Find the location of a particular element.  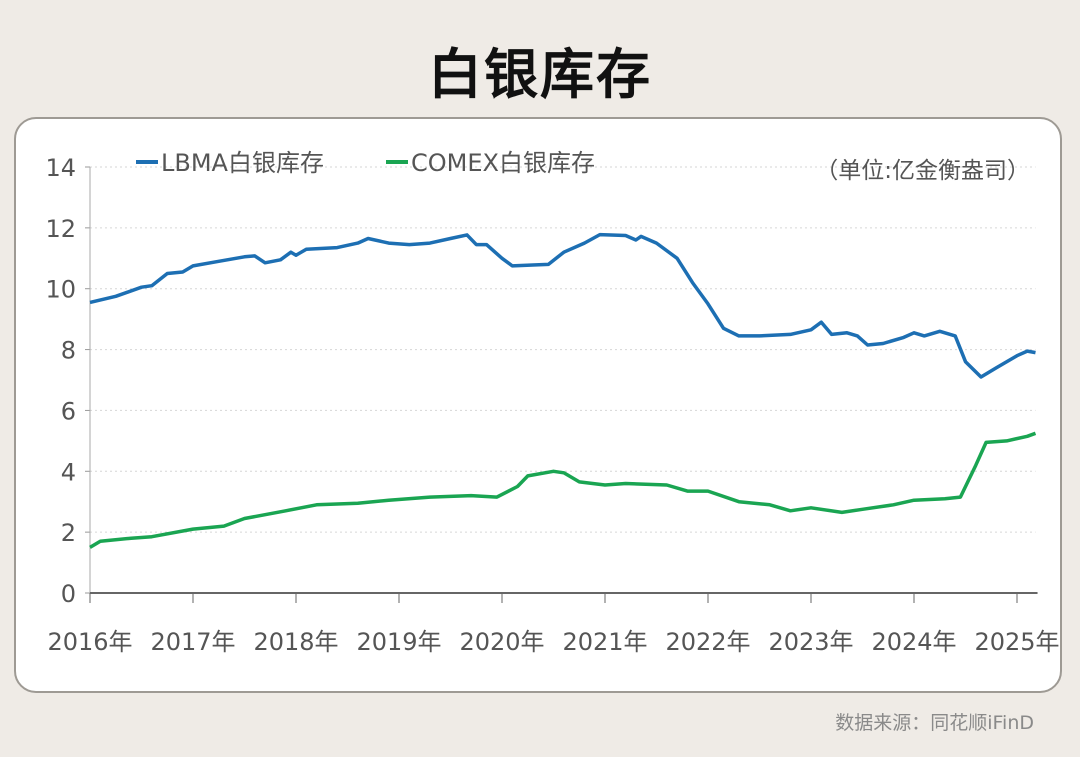

page-title: 白银库存 is located at coordinates (540, 74).